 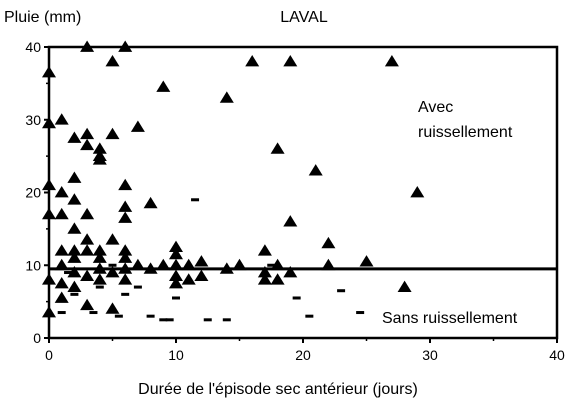 I want to click on x-tick-label: 40, so click(x=557, y=355).